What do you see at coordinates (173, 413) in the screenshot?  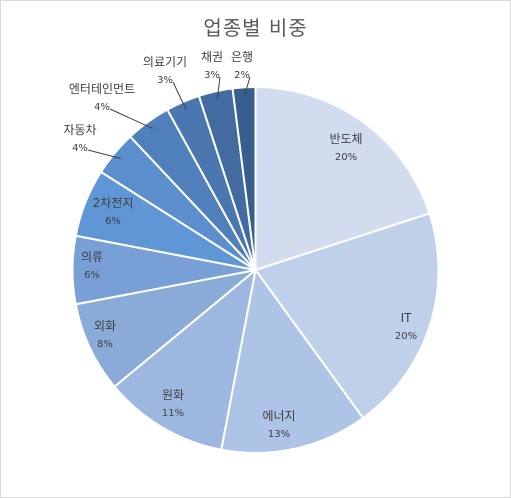 I see `slice-value-label: 11%` at bounding box center [173, 413].